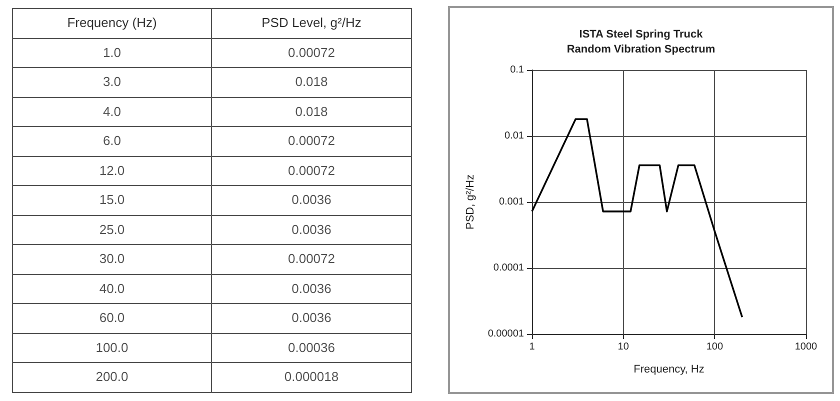 The height and width of the screenshot is (401, 840). Describe the element at coordinates (508, 268) in the screenshot. I see `y-tick-label: 0.0001` at that location.